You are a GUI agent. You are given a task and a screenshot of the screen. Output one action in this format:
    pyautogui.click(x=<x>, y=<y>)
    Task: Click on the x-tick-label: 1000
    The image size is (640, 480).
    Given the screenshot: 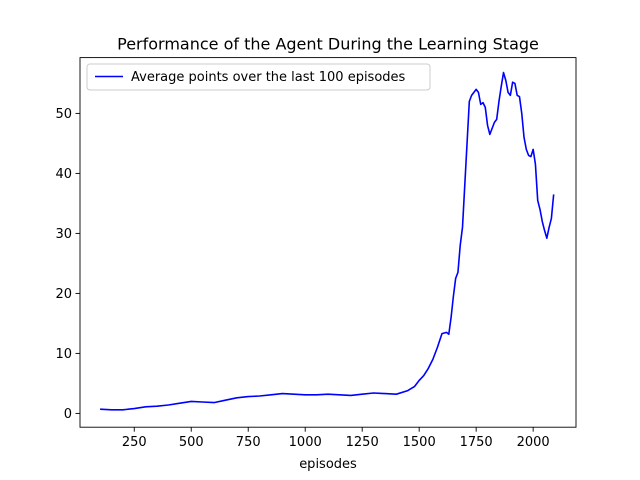 What is the action you would take?
    pyautogui.click(x=305, y=442)
    